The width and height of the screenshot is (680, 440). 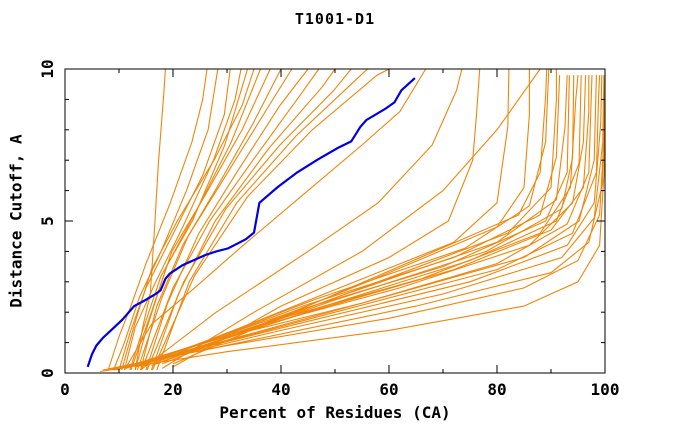 What do you see at coordinates (47, 373) in the screenshot?
I see `y-tick-label: 0` at bounding box center [47, 373].